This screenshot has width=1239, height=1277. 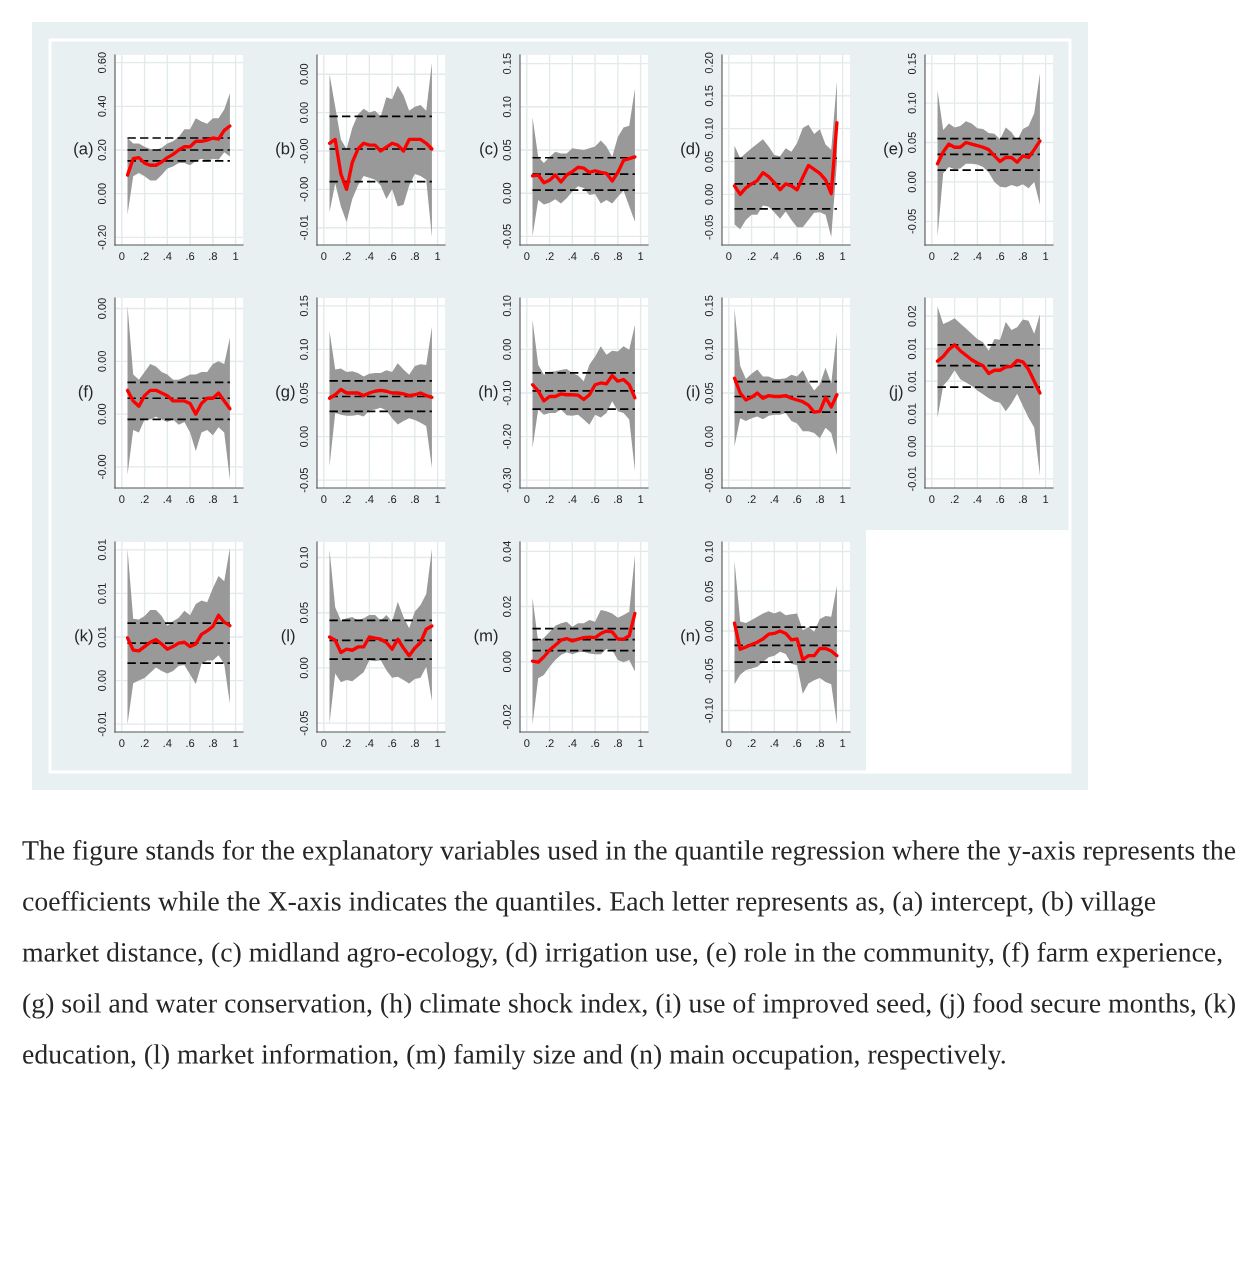 What do you see at coordinates (896, 393) in the screenshot?
I see `y-axis-title: (j)` at bounding box center [896, 393].